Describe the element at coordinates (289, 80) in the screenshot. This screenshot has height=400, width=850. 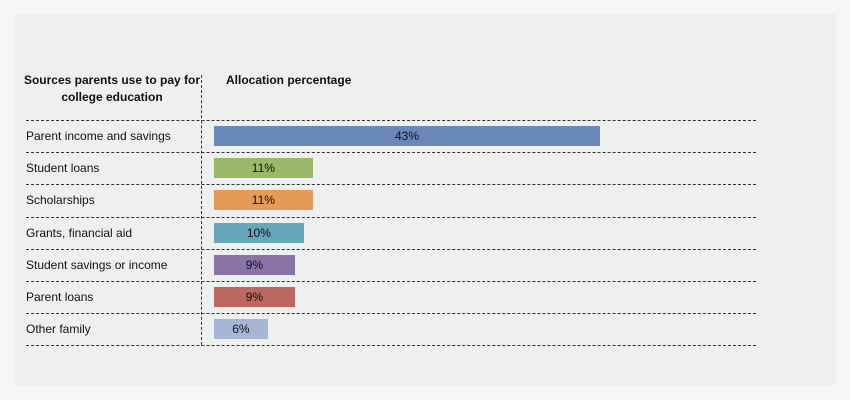
I see `column-header: Allocation percentage` at that location.